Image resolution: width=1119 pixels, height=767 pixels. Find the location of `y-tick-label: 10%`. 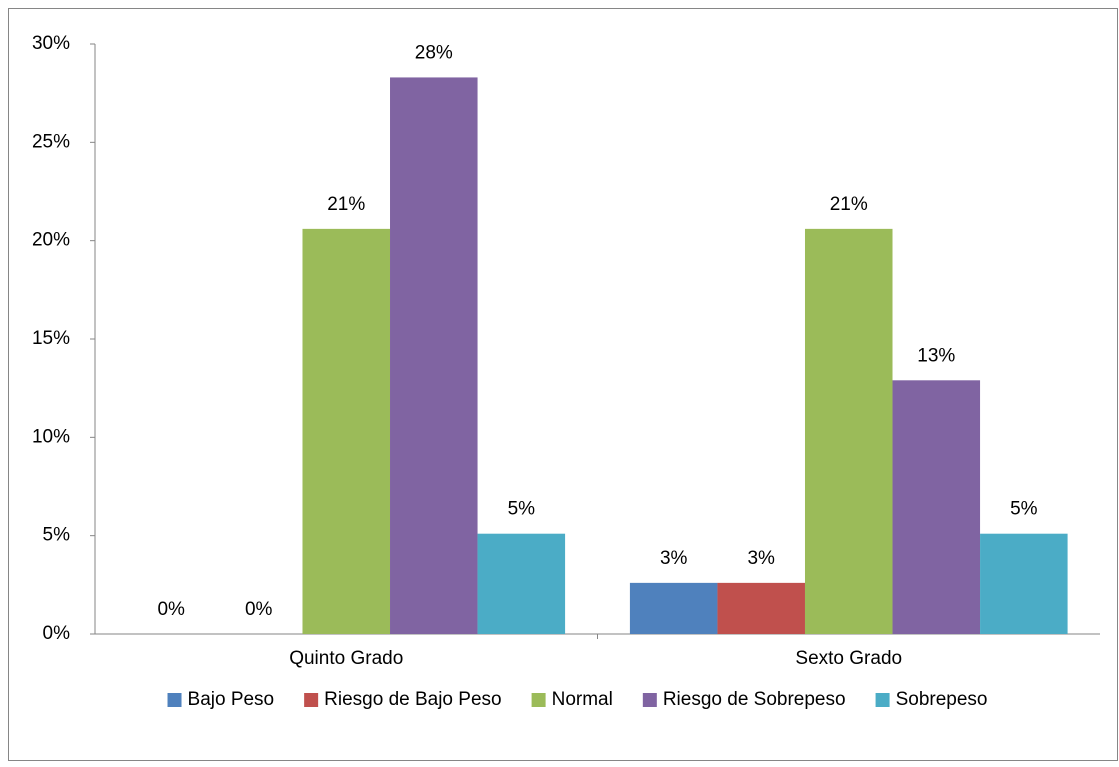

y-tick-label: 10% is located at coordinates (51, 436).